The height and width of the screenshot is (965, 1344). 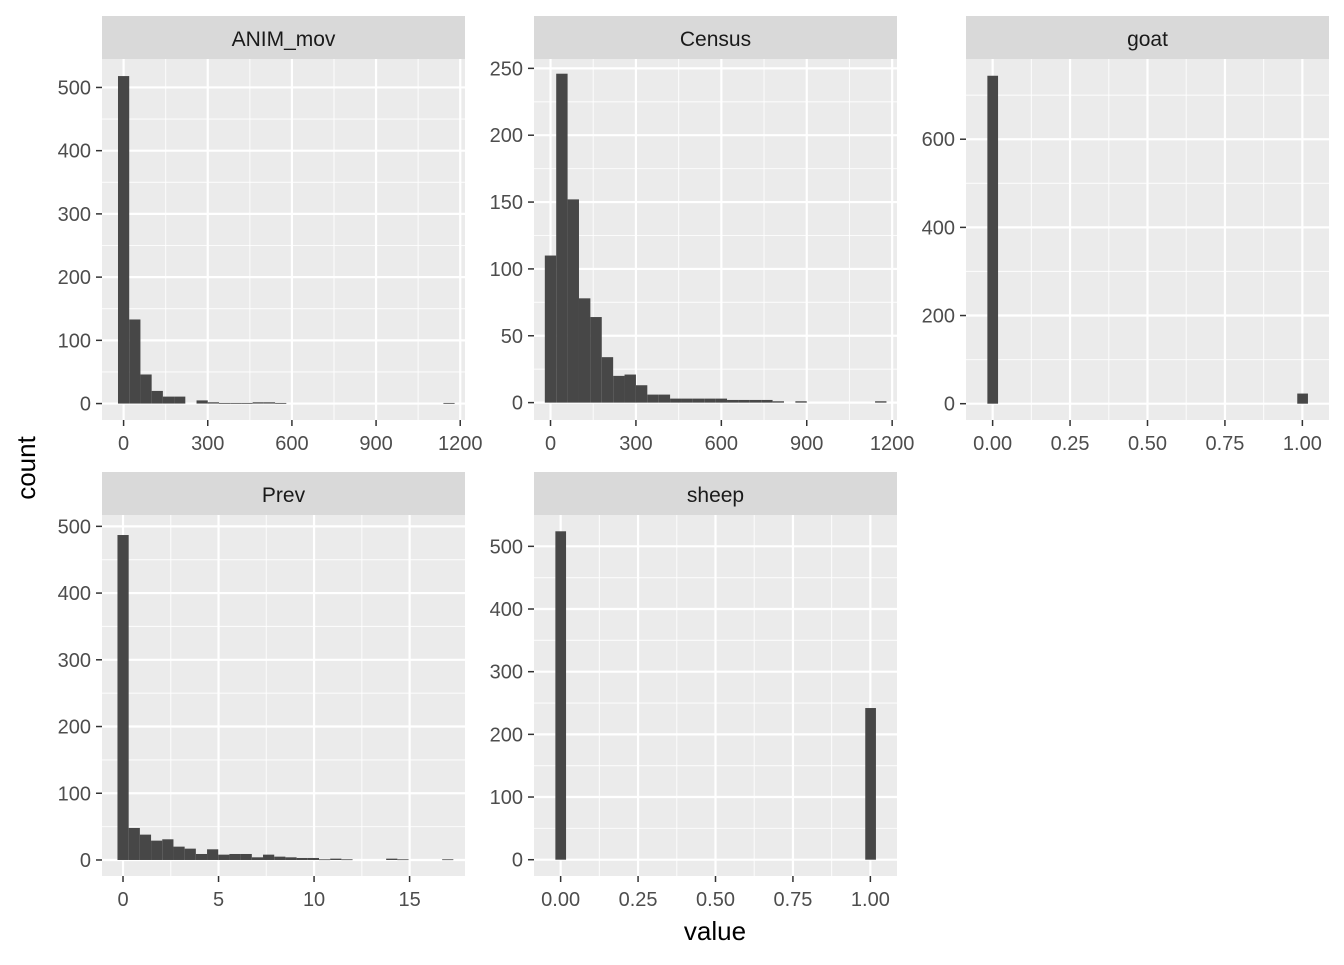 I want to click on x-tick-label: 10, so click(x=314, y=900).